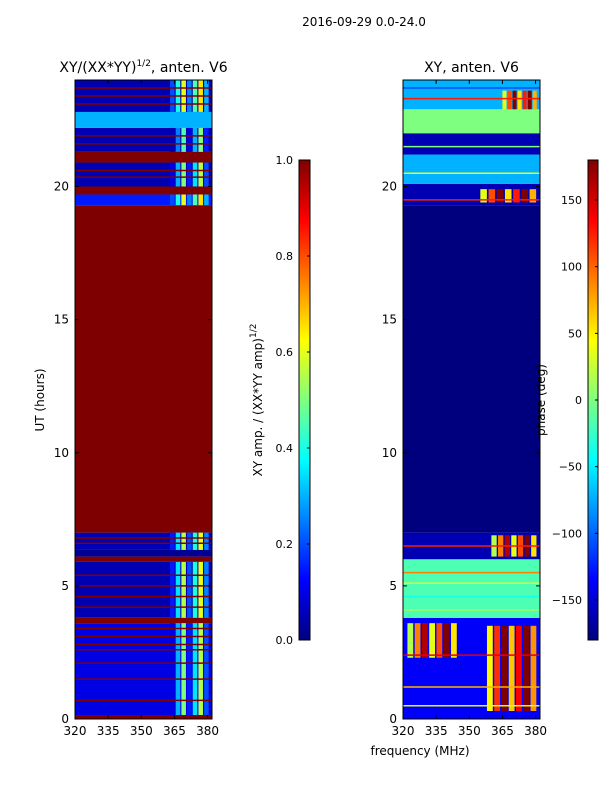  What do you see at coordinates (285, 256) in the screenshot?
I see `colorbar-tick-label: 0.8` at bounding box center [285, 256].